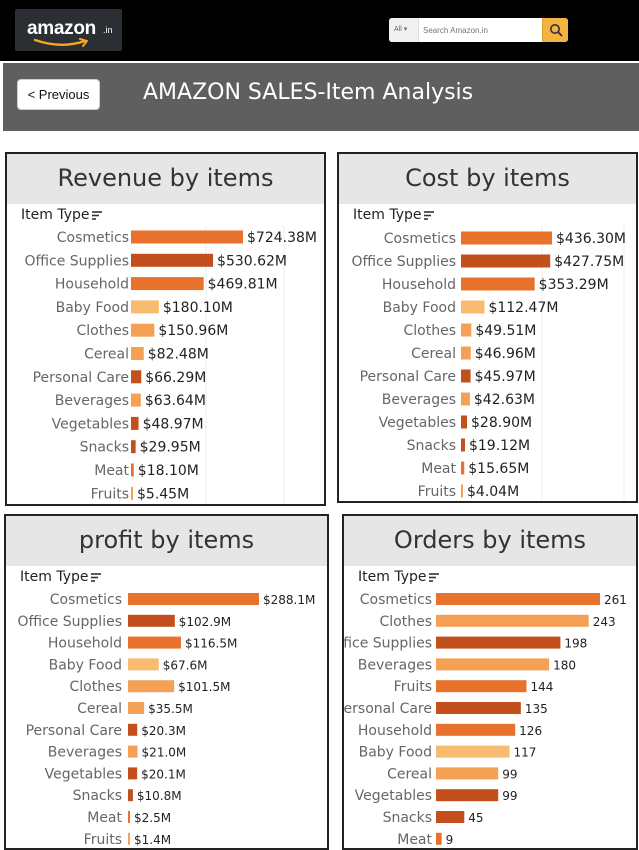 The height and width of the screenshot is (850, 639). What do you see at coordinates (450, 840) in the screenshot?
I see `data-label: 9` at bounding box center [450, 840].